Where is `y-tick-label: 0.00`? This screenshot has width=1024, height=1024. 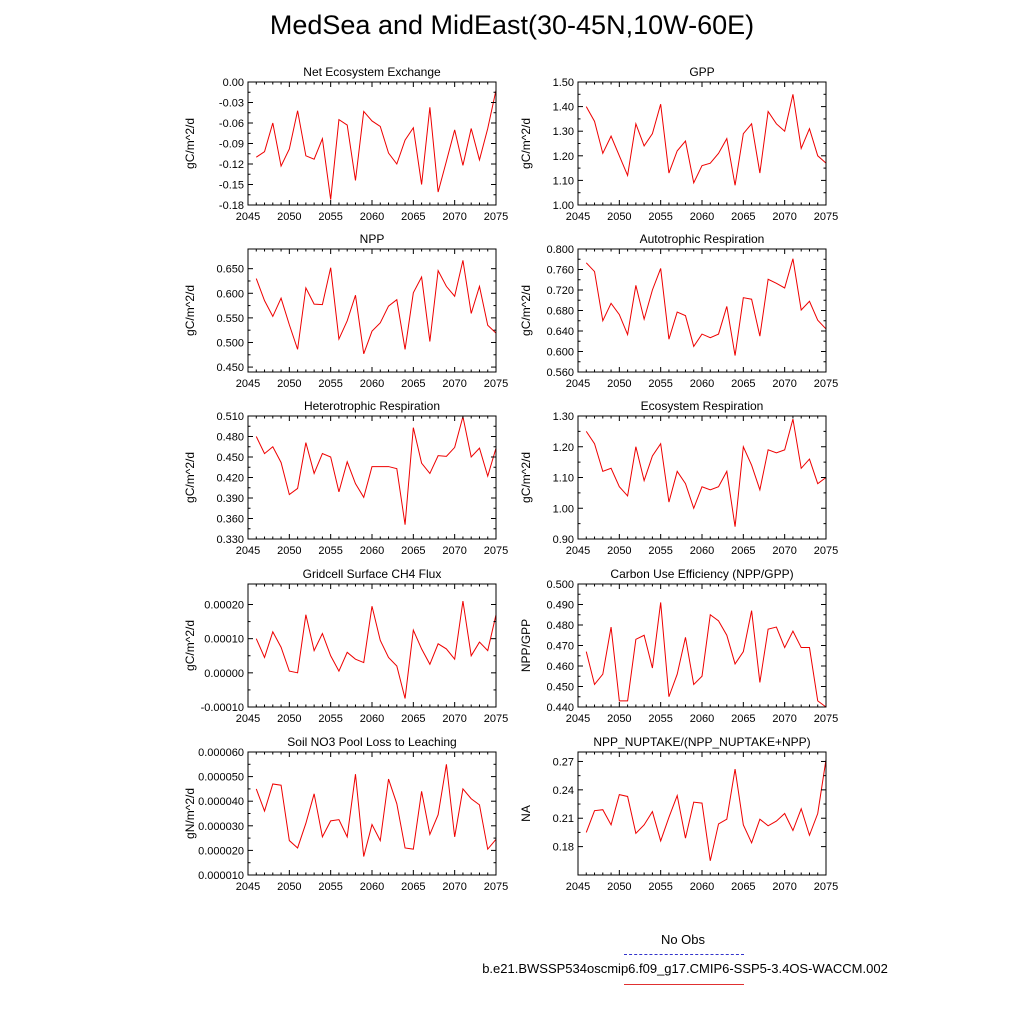
y-tick-label: 0.00 is located at coordinates (233, 83).